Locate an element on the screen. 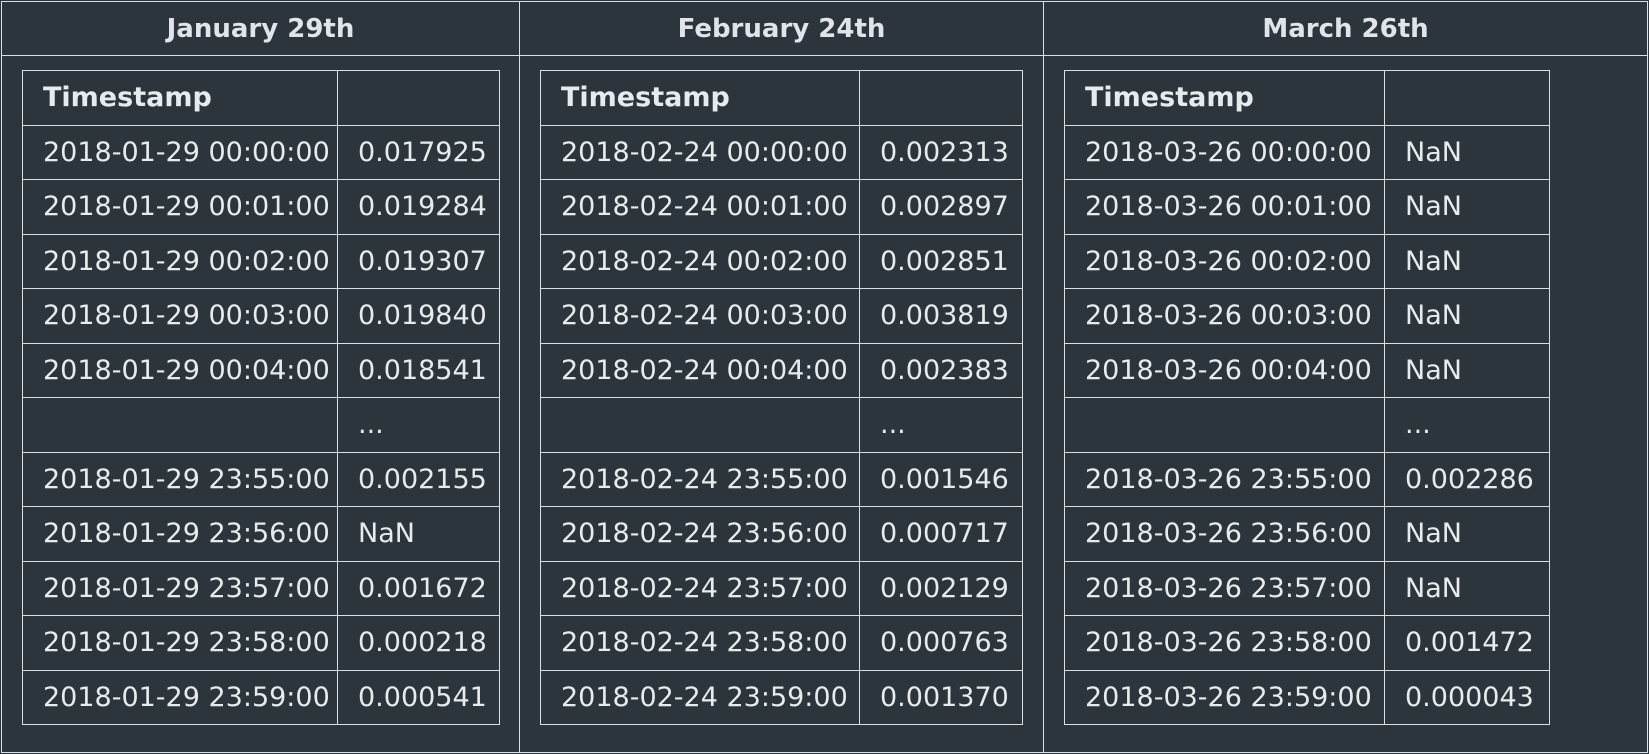 This screenshot has height=754, width=1649. table-row: 2018-01-29 23:57:00 0.001672 is located at coordinates (261, 588).